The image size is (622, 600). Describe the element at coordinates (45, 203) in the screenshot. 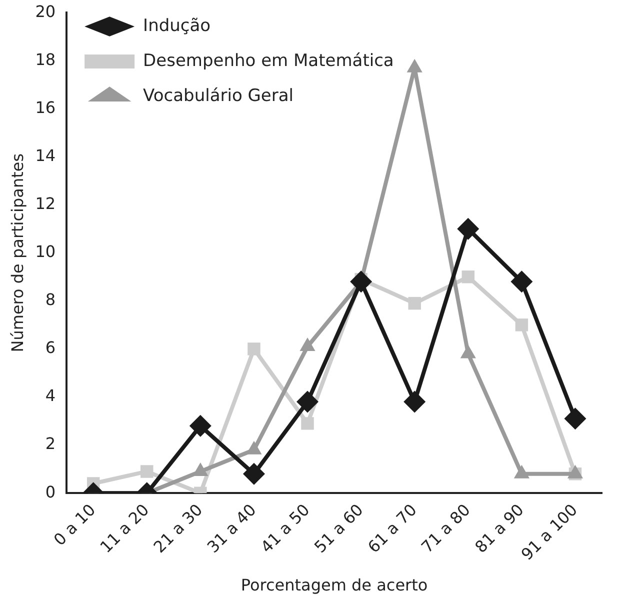

I see `y-tick-label: 12` at that location.